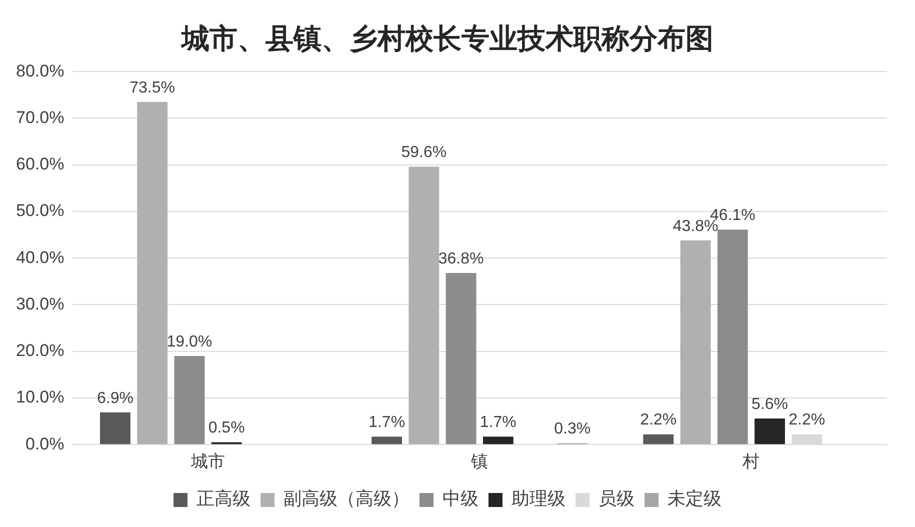 This screenshot has width=915, height=527. What do you see at coordinates (226, 428) in the screenshot?
I see `data-label: 0.5%` at bounding box center [226, 428].